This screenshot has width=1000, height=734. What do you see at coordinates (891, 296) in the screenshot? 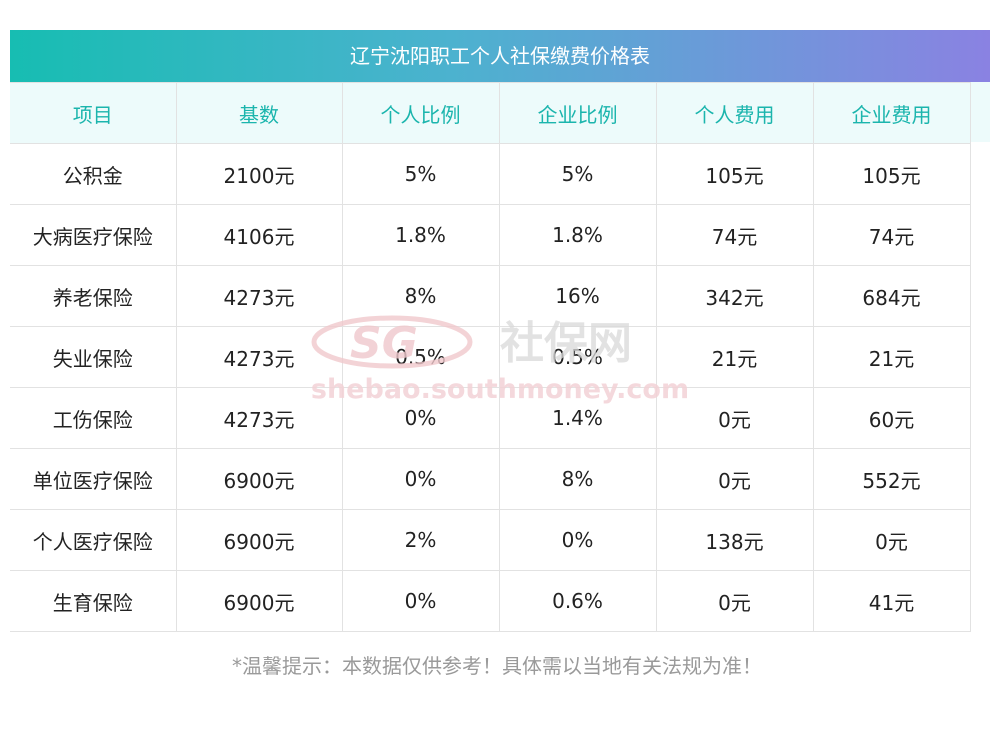
I see `table-cell: 684元` at bounding box center [891, 296].